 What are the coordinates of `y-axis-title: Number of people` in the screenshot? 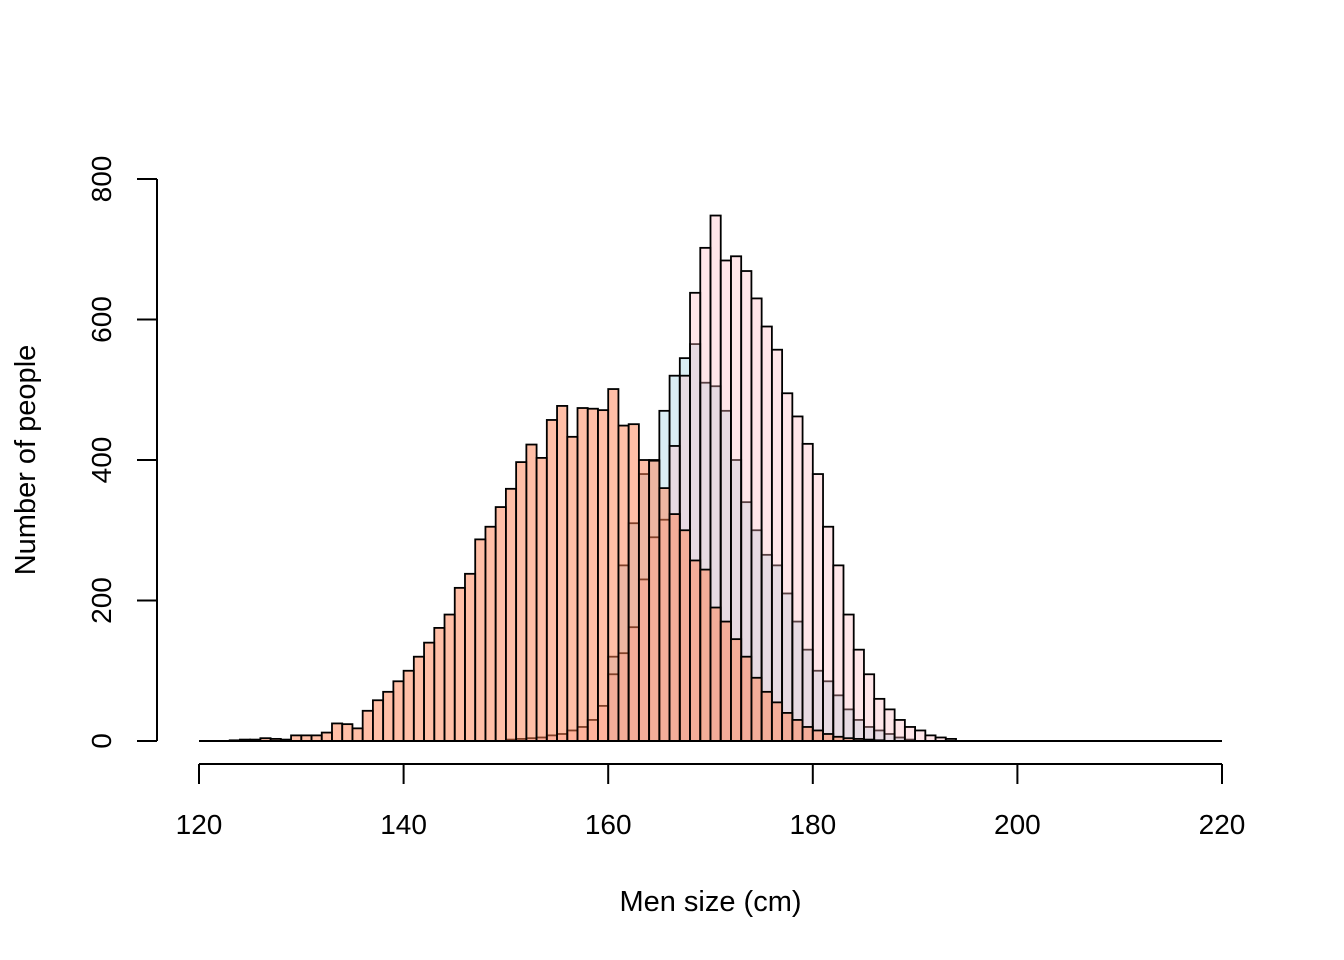 It's located at (26, 460).